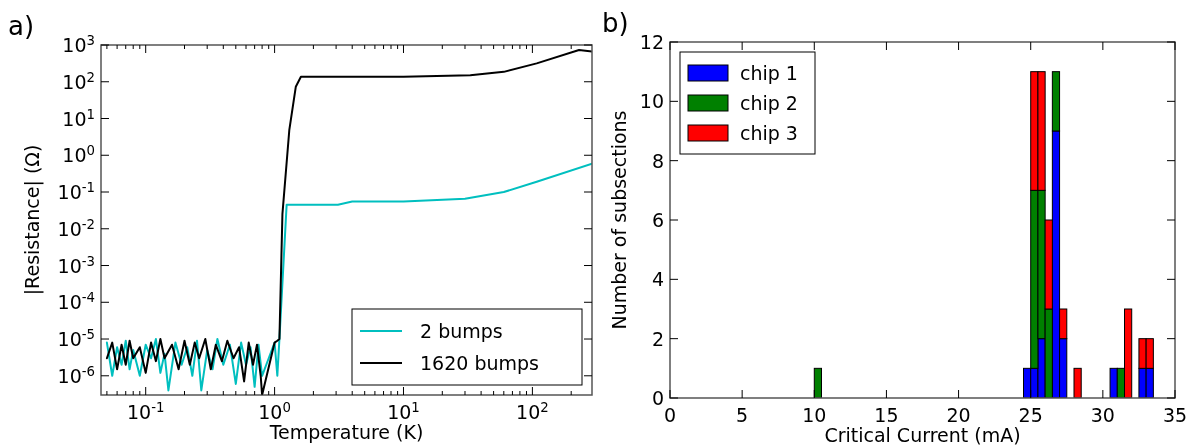  Describe the element at coordinates (769, 133) in the screenshot. I see `legend-label: chip 3` at that location.